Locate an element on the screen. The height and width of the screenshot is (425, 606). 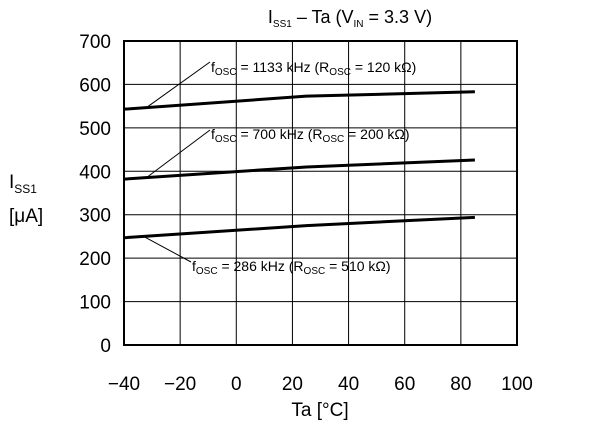
series-line-700khz is located at coordinates (299, 169).